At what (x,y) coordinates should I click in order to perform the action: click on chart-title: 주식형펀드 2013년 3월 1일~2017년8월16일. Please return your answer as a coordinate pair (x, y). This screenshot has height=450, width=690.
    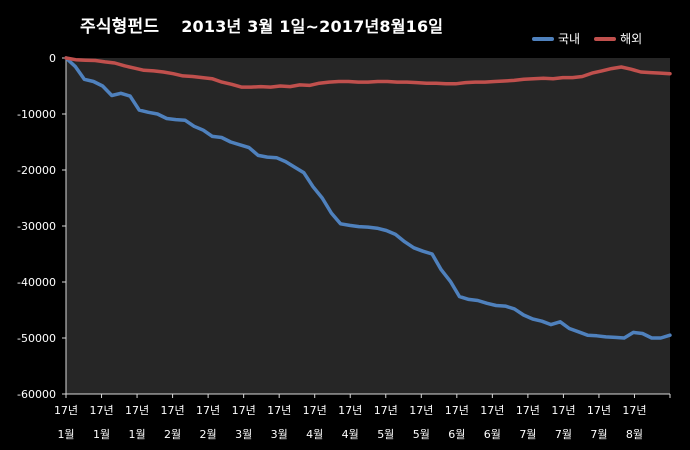
    Looking at the image, I should click on (261, 24).